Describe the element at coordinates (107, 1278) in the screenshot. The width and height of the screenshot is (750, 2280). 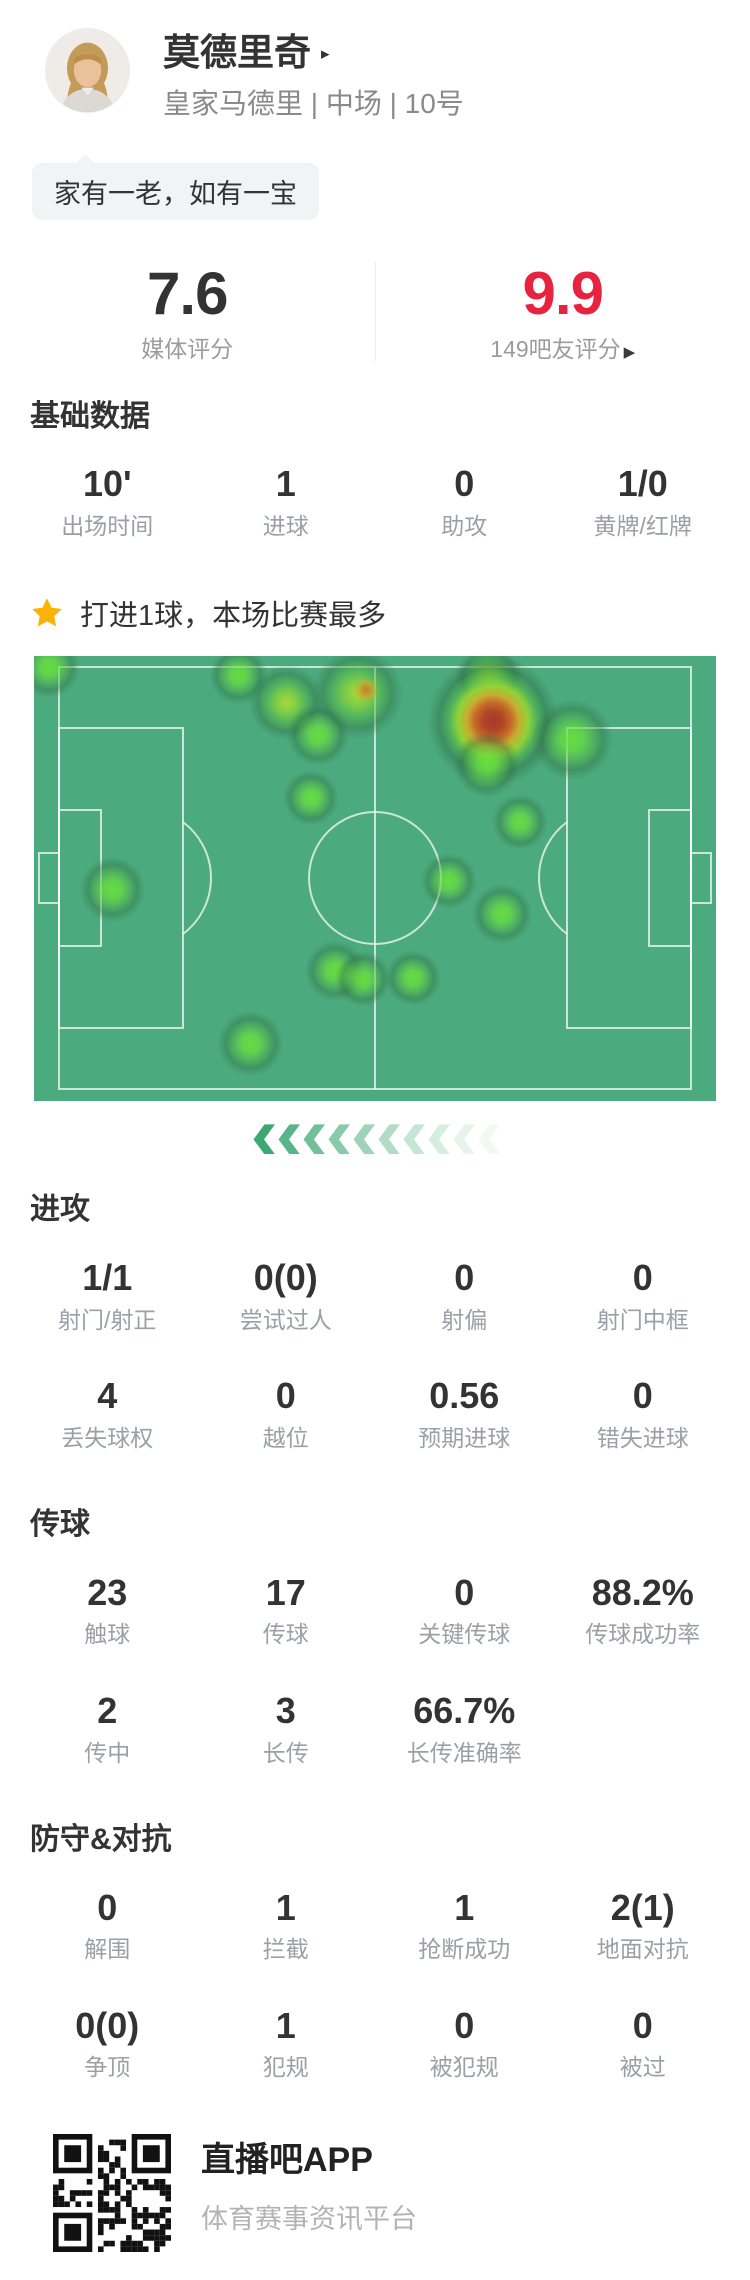
I see `stat-value: 1/1` at that location.